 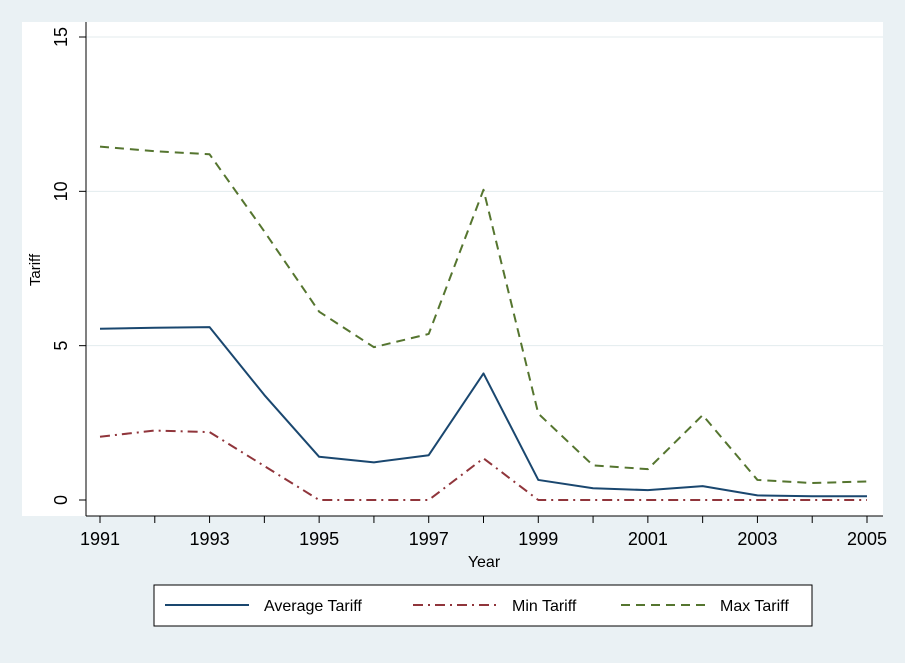 I want to click on x-tick-label: 2005, so click(x=867, y=539).